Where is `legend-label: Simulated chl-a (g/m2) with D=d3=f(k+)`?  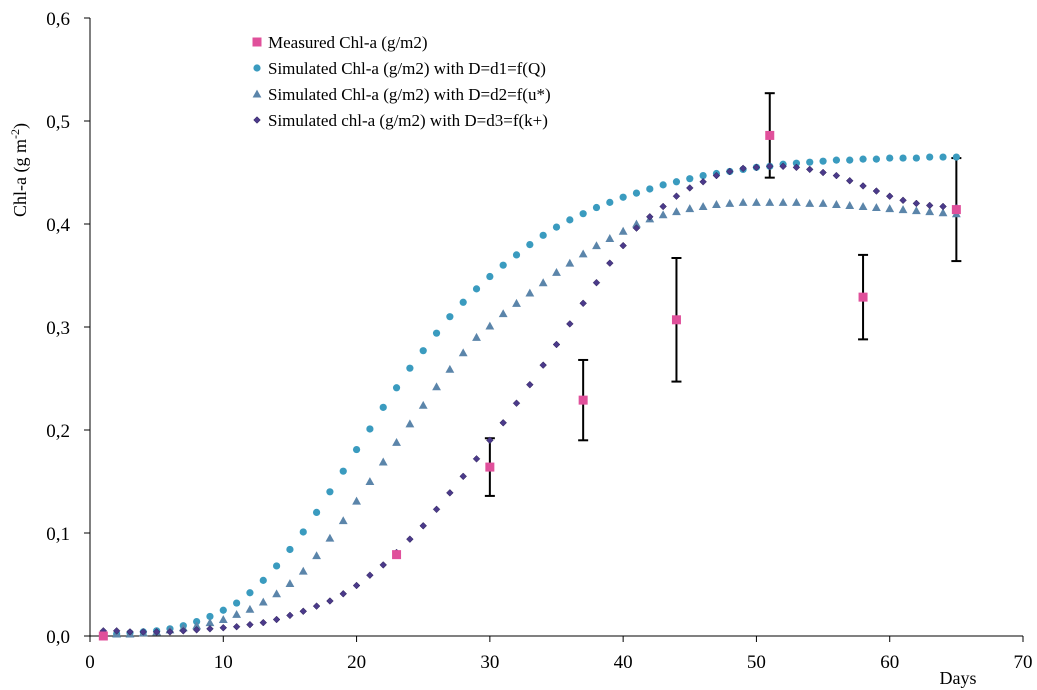 legend-label: Simulated chl-a (g/m2) with D=d3=f(k+) is located at coordinates (408, 120).